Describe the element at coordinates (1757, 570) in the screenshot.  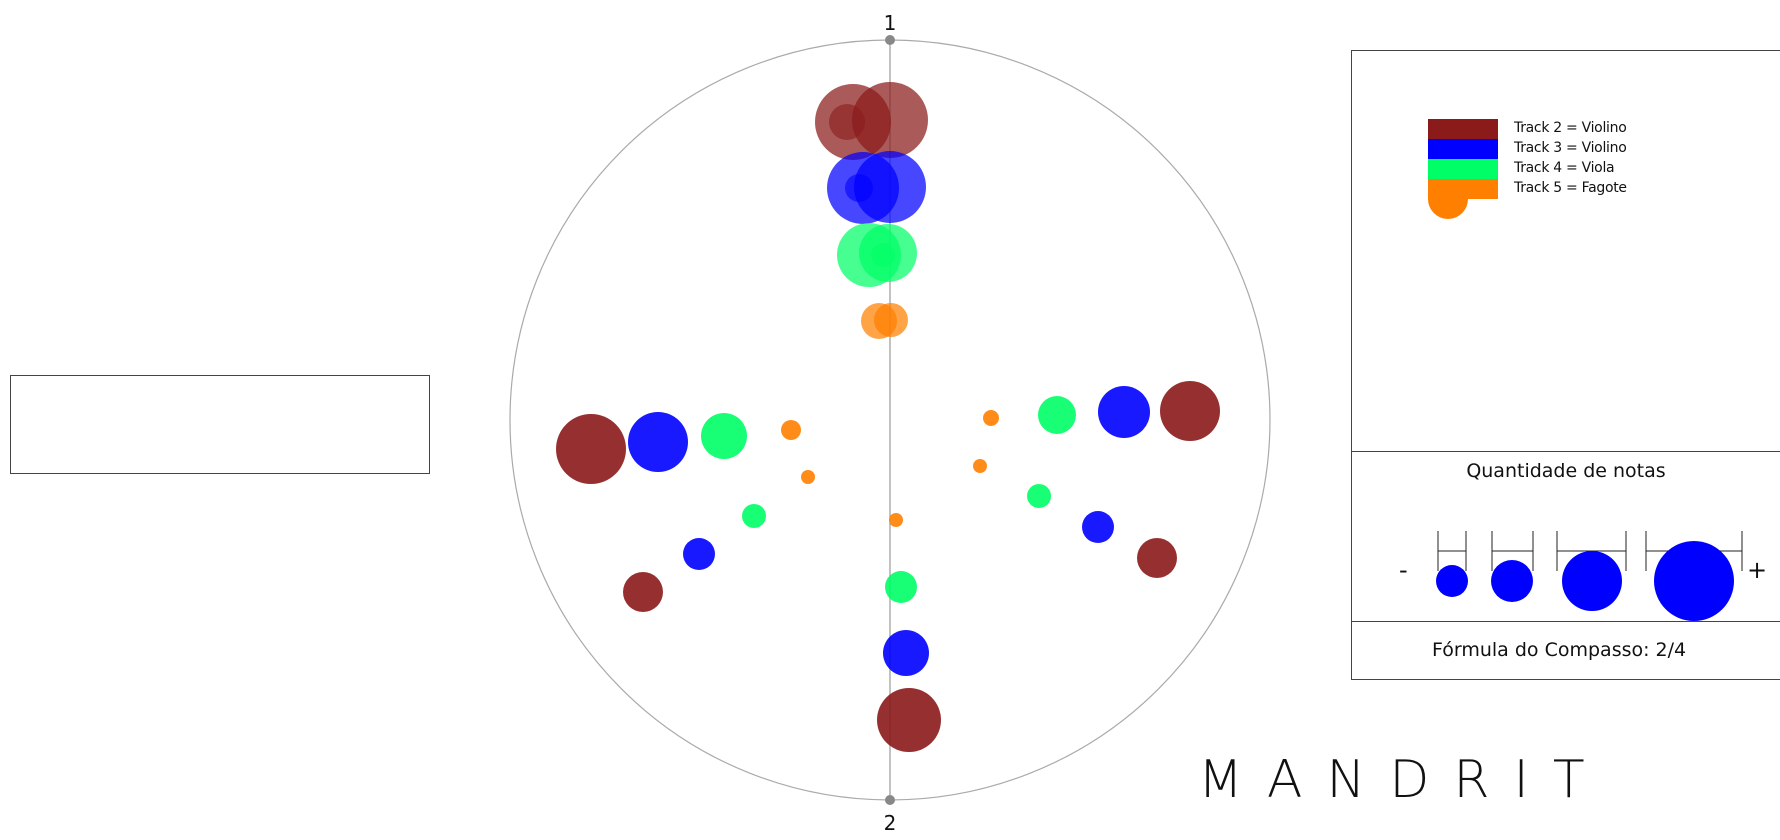
I see `quantity-max-label: +` at that location.